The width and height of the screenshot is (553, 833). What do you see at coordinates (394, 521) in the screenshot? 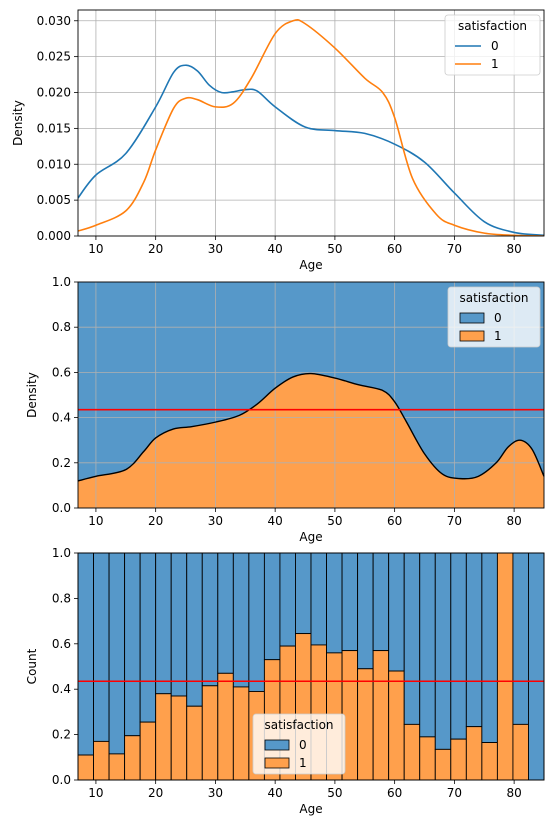
I see `x-tick-label: 60` at bounding box center [394, 521].